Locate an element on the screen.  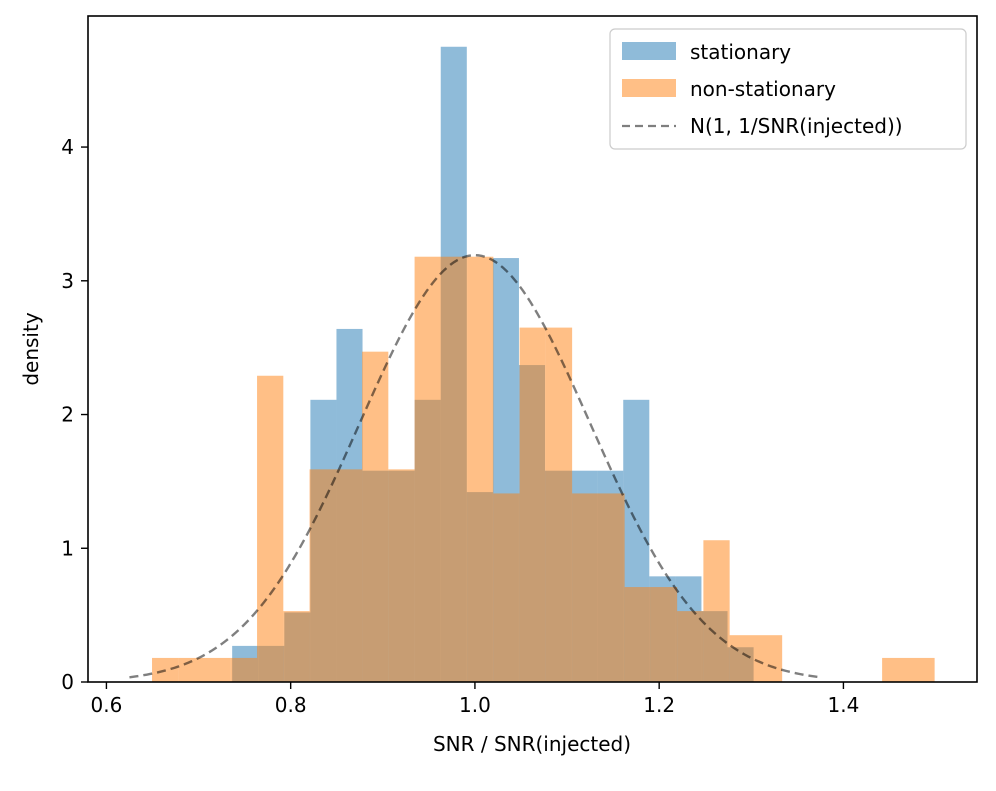
legend-swatch-non-stationary is located at coordinates (649, 88).